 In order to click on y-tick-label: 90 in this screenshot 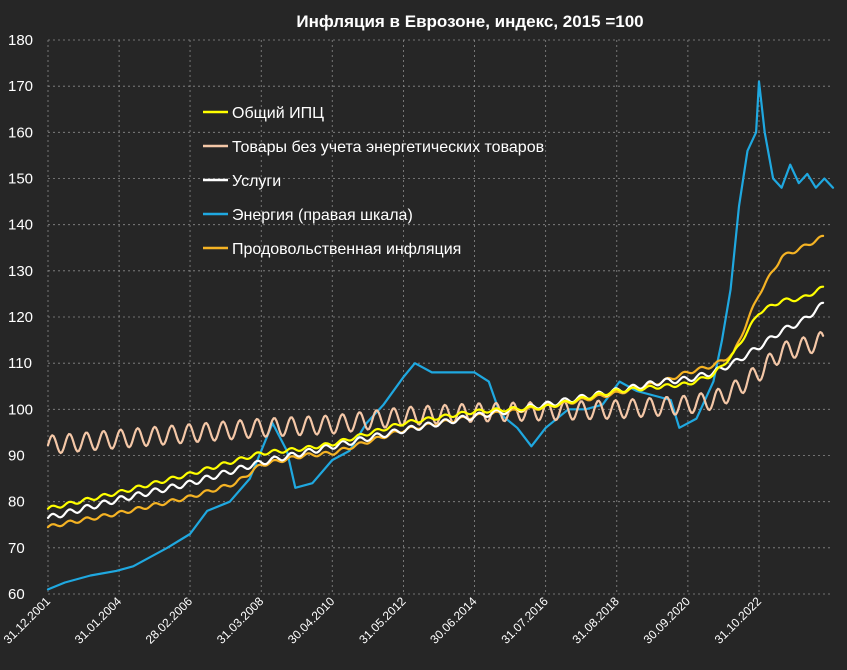, I will do `click(16, 456)`.